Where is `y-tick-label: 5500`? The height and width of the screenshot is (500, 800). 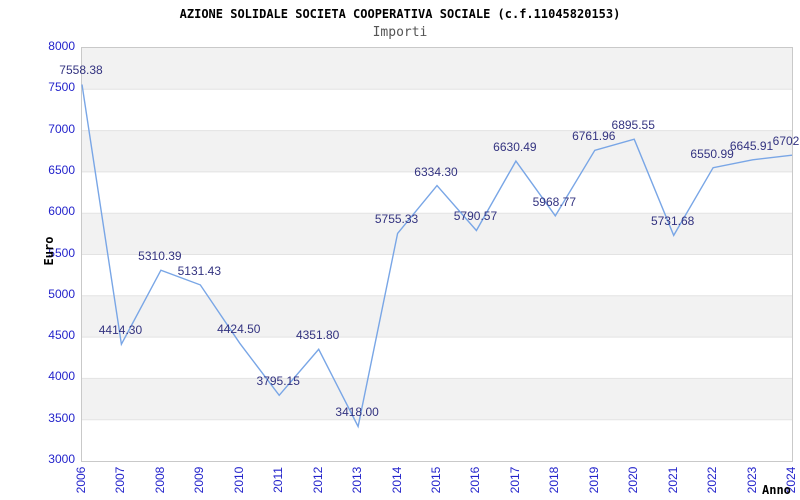 y-tick-label: 5500 is located at coordinates (61, 252).